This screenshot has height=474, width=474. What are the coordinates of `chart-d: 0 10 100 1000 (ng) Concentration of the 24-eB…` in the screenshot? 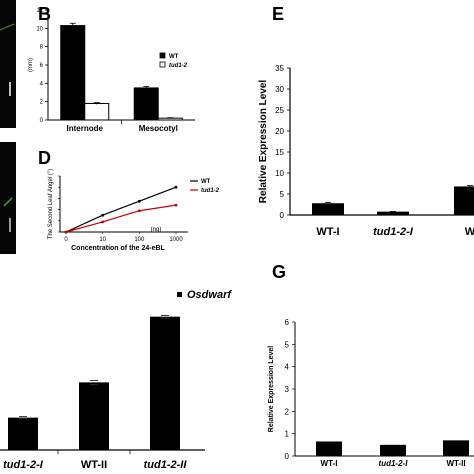 It's located at (134, 210).